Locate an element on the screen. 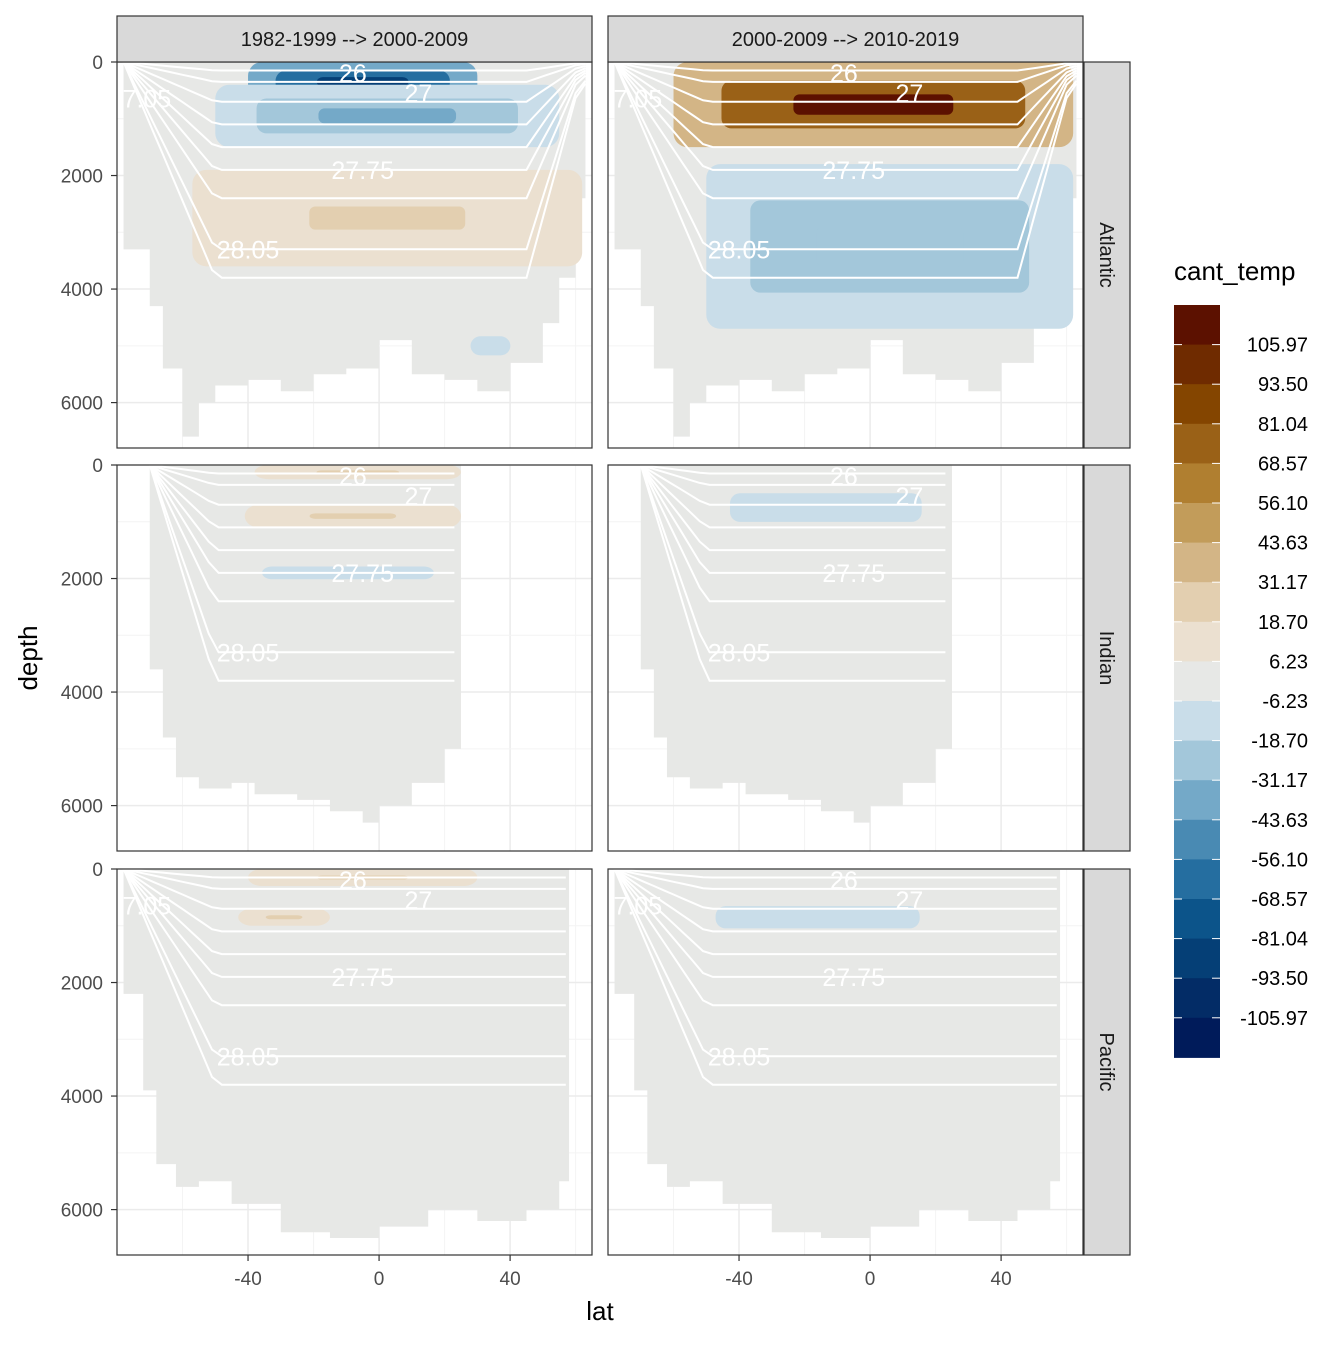  panel-content: 27.75 28.05 26 27 is located at coordinates (304, 643).